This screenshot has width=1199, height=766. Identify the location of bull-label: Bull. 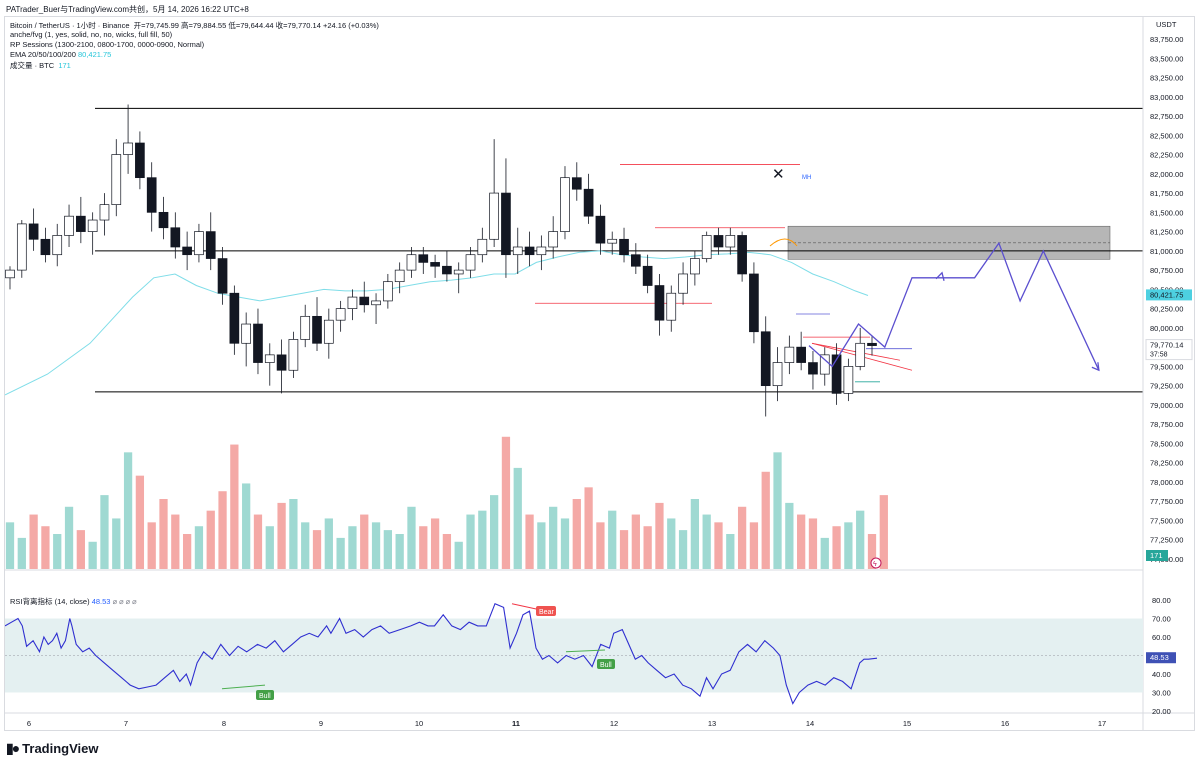
(606, 665).